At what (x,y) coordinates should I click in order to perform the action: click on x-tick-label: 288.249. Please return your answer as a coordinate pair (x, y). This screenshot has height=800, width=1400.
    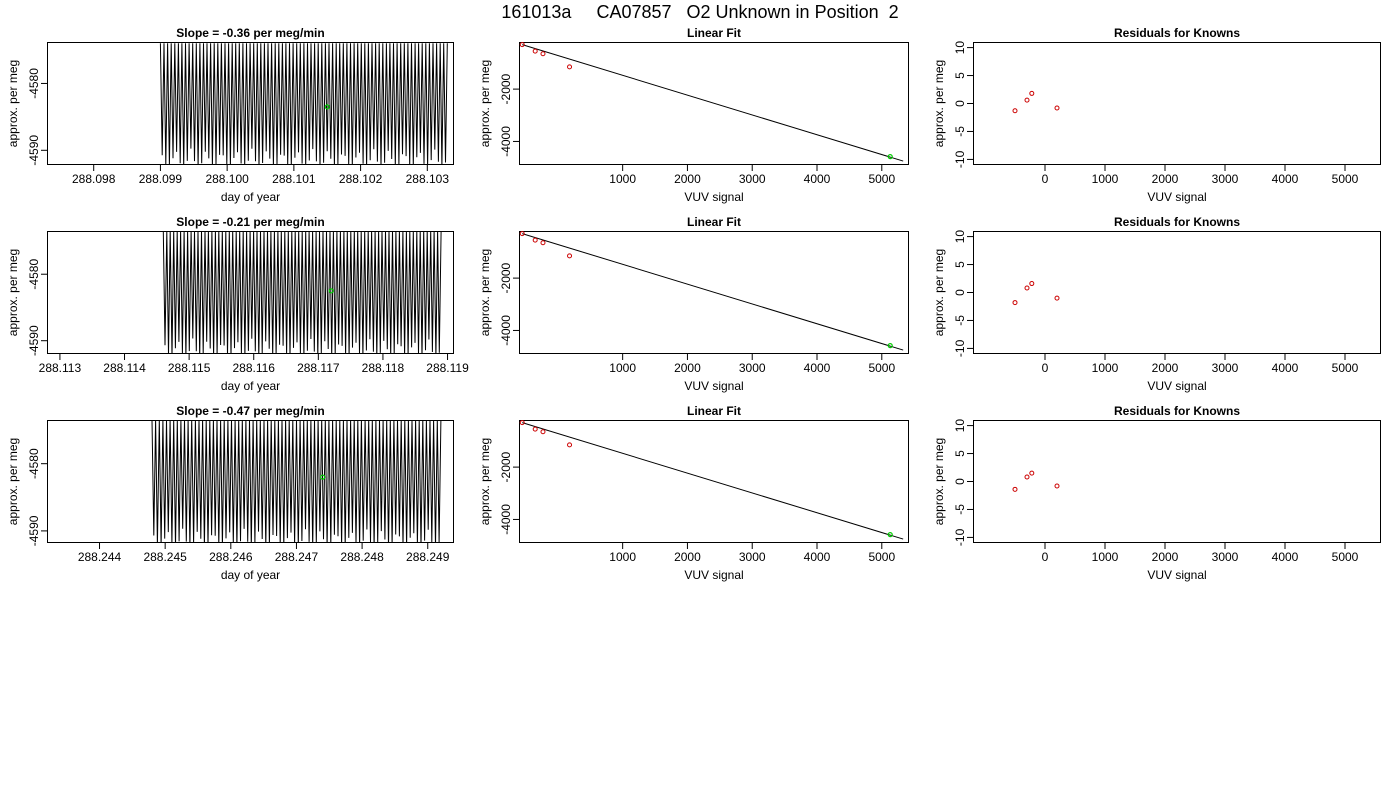
    Looking at the image, I should click on (428, 557).